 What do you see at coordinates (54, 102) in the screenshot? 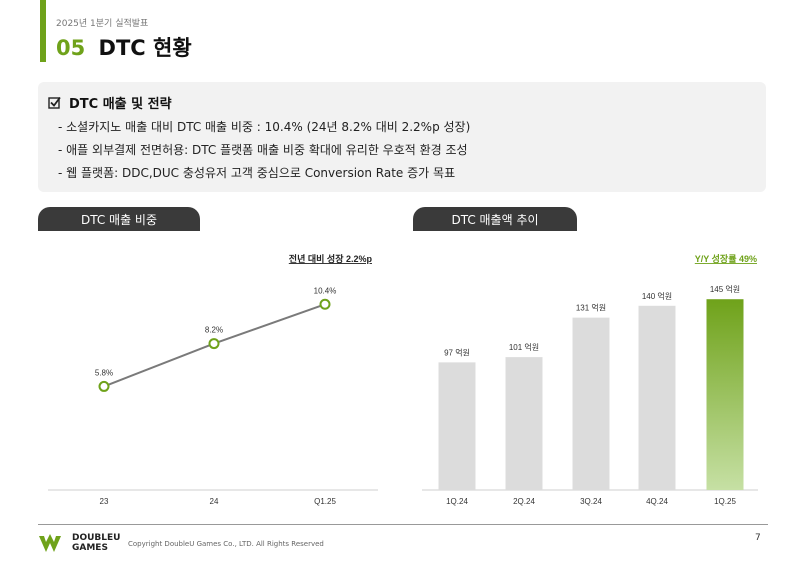
I see `checkbox-icon` at bounding box center [54, 102].